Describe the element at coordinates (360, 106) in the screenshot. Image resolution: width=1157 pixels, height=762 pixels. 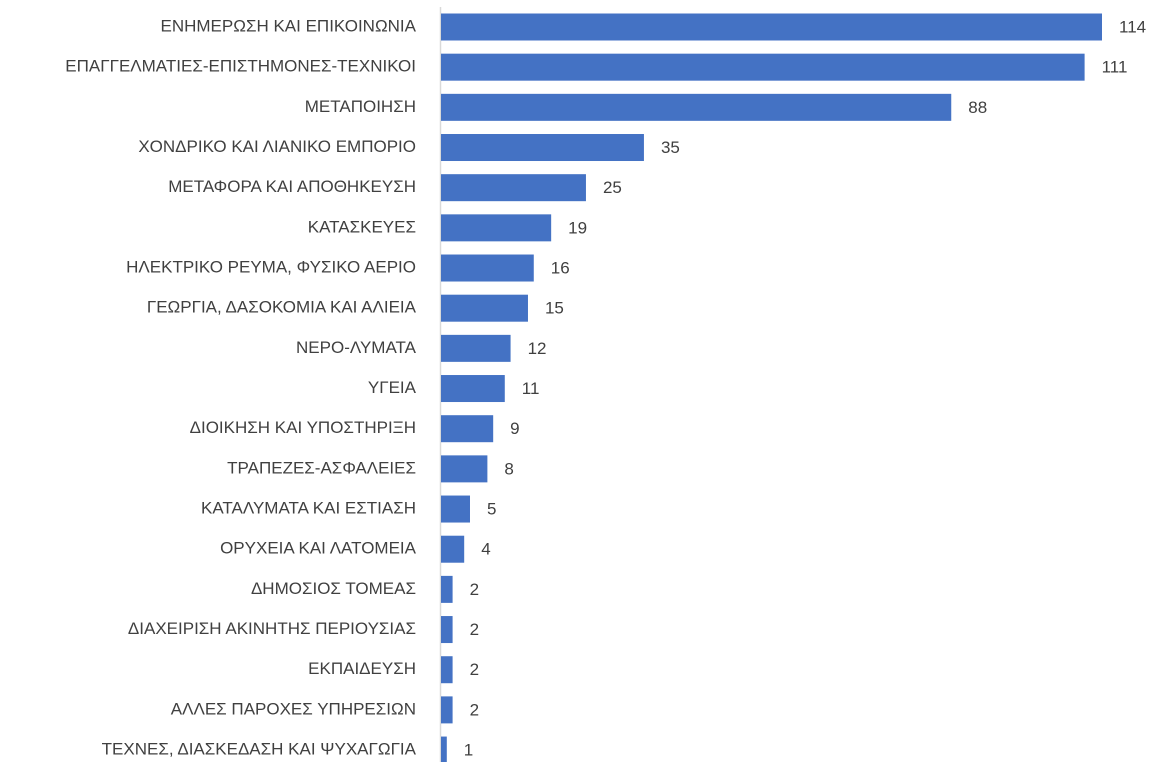
I see `y-tick-label: ΜΕΤΑΠΟΙΗΣΗ` at that location.